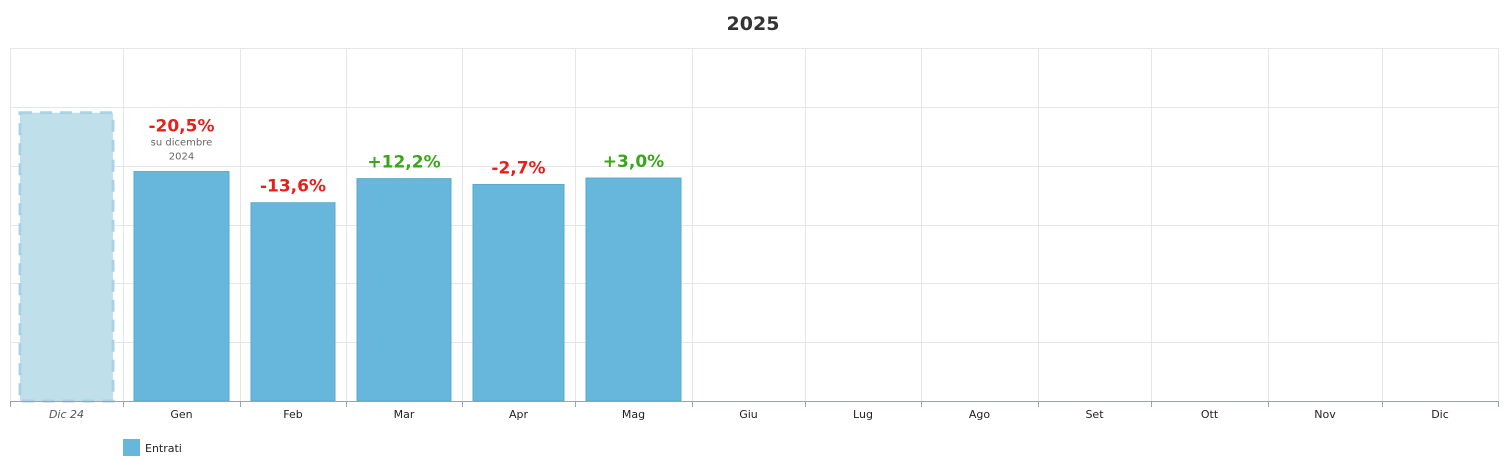 The image size is (1508, 474). What do you see at coordinates (181, 127) in the screenshot?
I see `change-label: -20,5%` at bounding box center [181, 127].